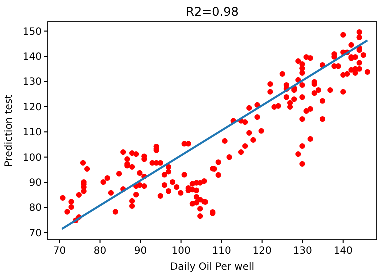  What do you see at coordinates (35, 184) in the screenshot?
I see `y-tick-label: 90` at bounding box center [35, 184].